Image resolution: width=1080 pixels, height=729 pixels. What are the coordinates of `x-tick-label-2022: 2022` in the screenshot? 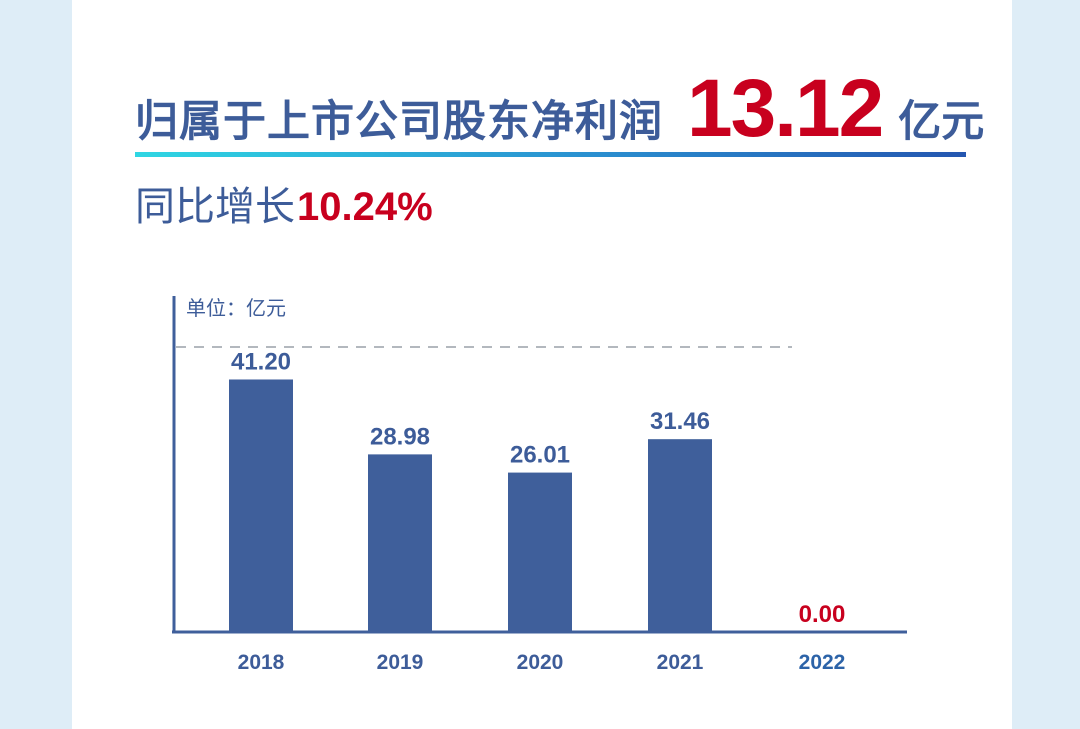 It's located at (822, 662).